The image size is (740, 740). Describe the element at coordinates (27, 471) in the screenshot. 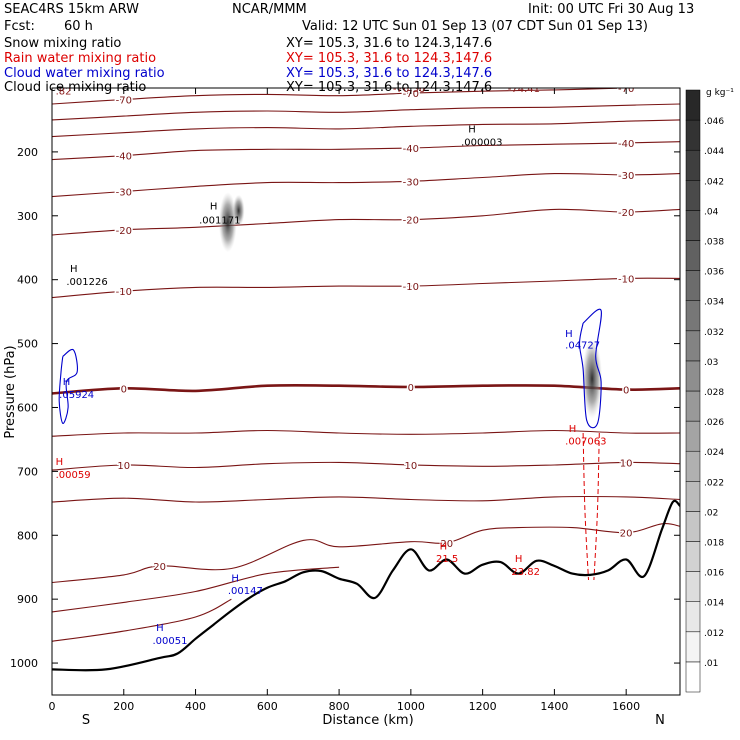

I see `y-tick-label: 700` at that location.